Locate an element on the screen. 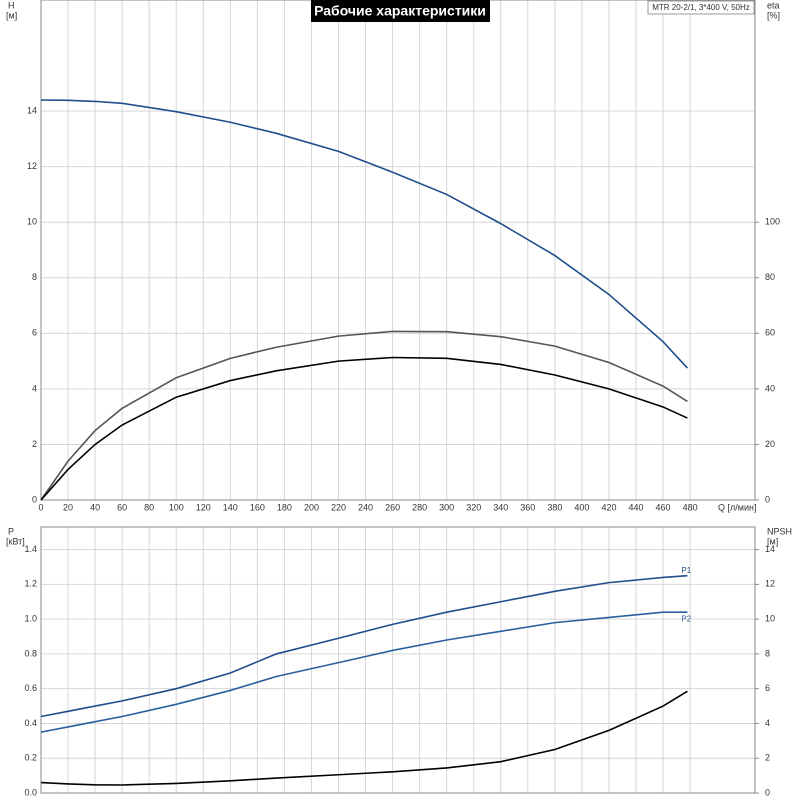  x-axis-label: Q [л/мин] is located at coordinates (737, 507).